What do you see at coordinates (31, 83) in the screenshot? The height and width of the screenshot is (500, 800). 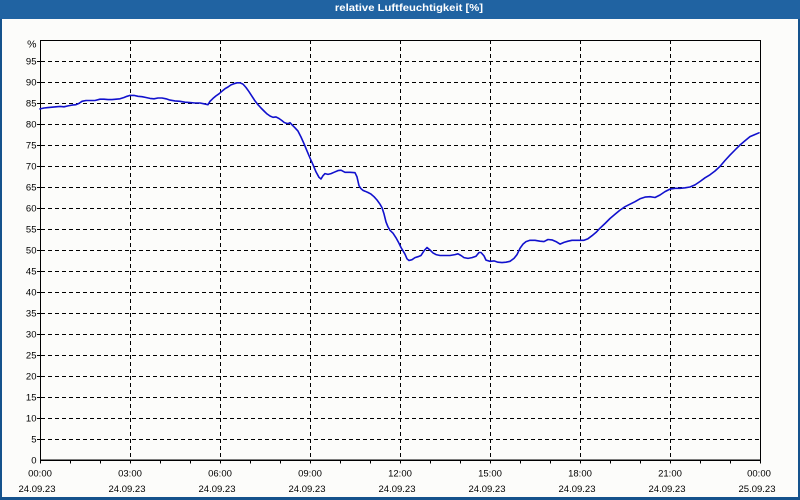 I see `svg-text: 90` at bounding box center [31, 83].